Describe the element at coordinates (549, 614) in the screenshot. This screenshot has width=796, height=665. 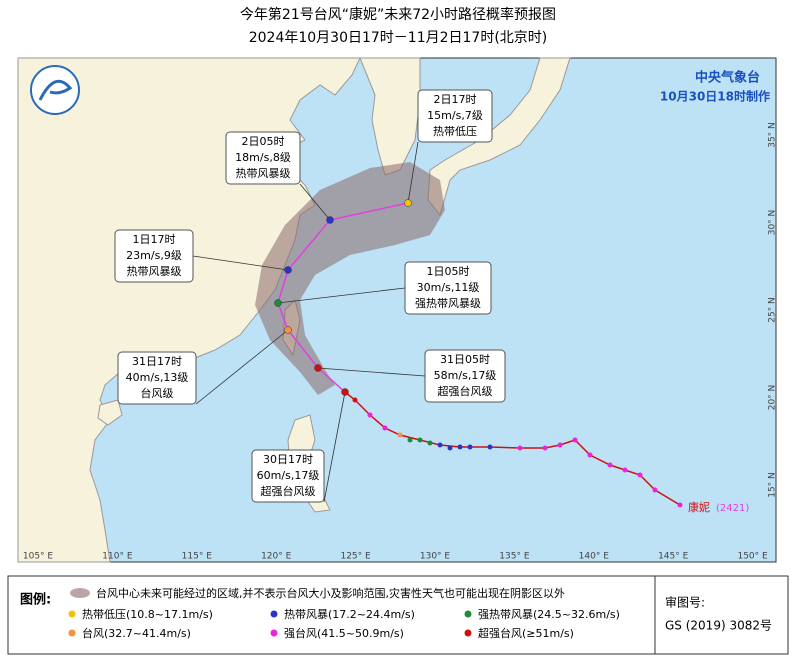
I see `legend-label: 强热带风暴(24.5~32.6m/s)` at that location.